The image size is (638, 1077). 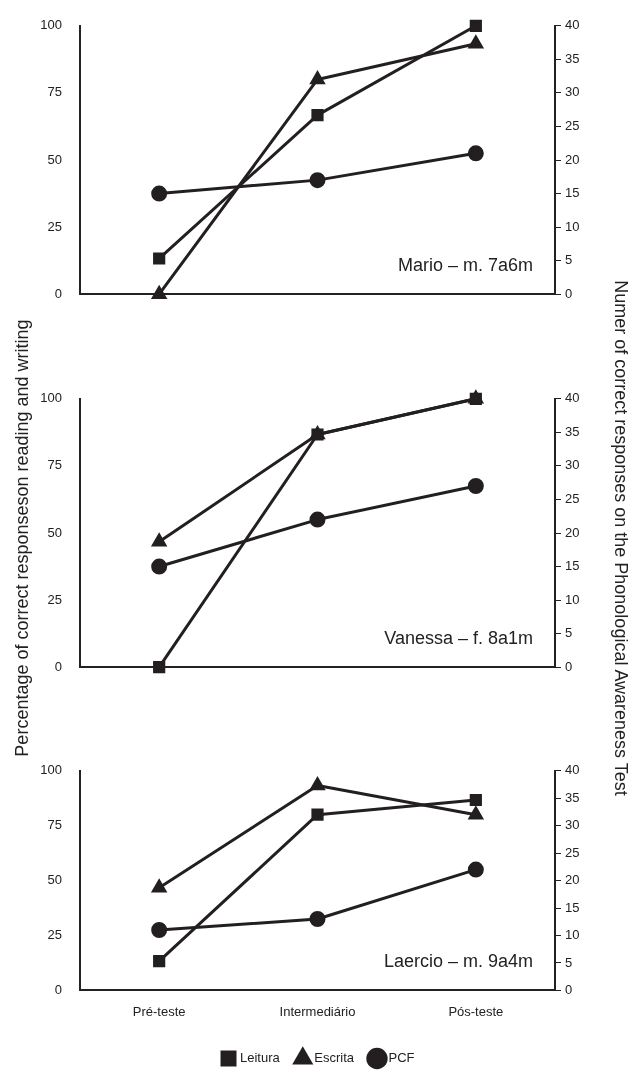 I want to click on annotation: Mario – m. 7a6m, so click(x=465, y=265).